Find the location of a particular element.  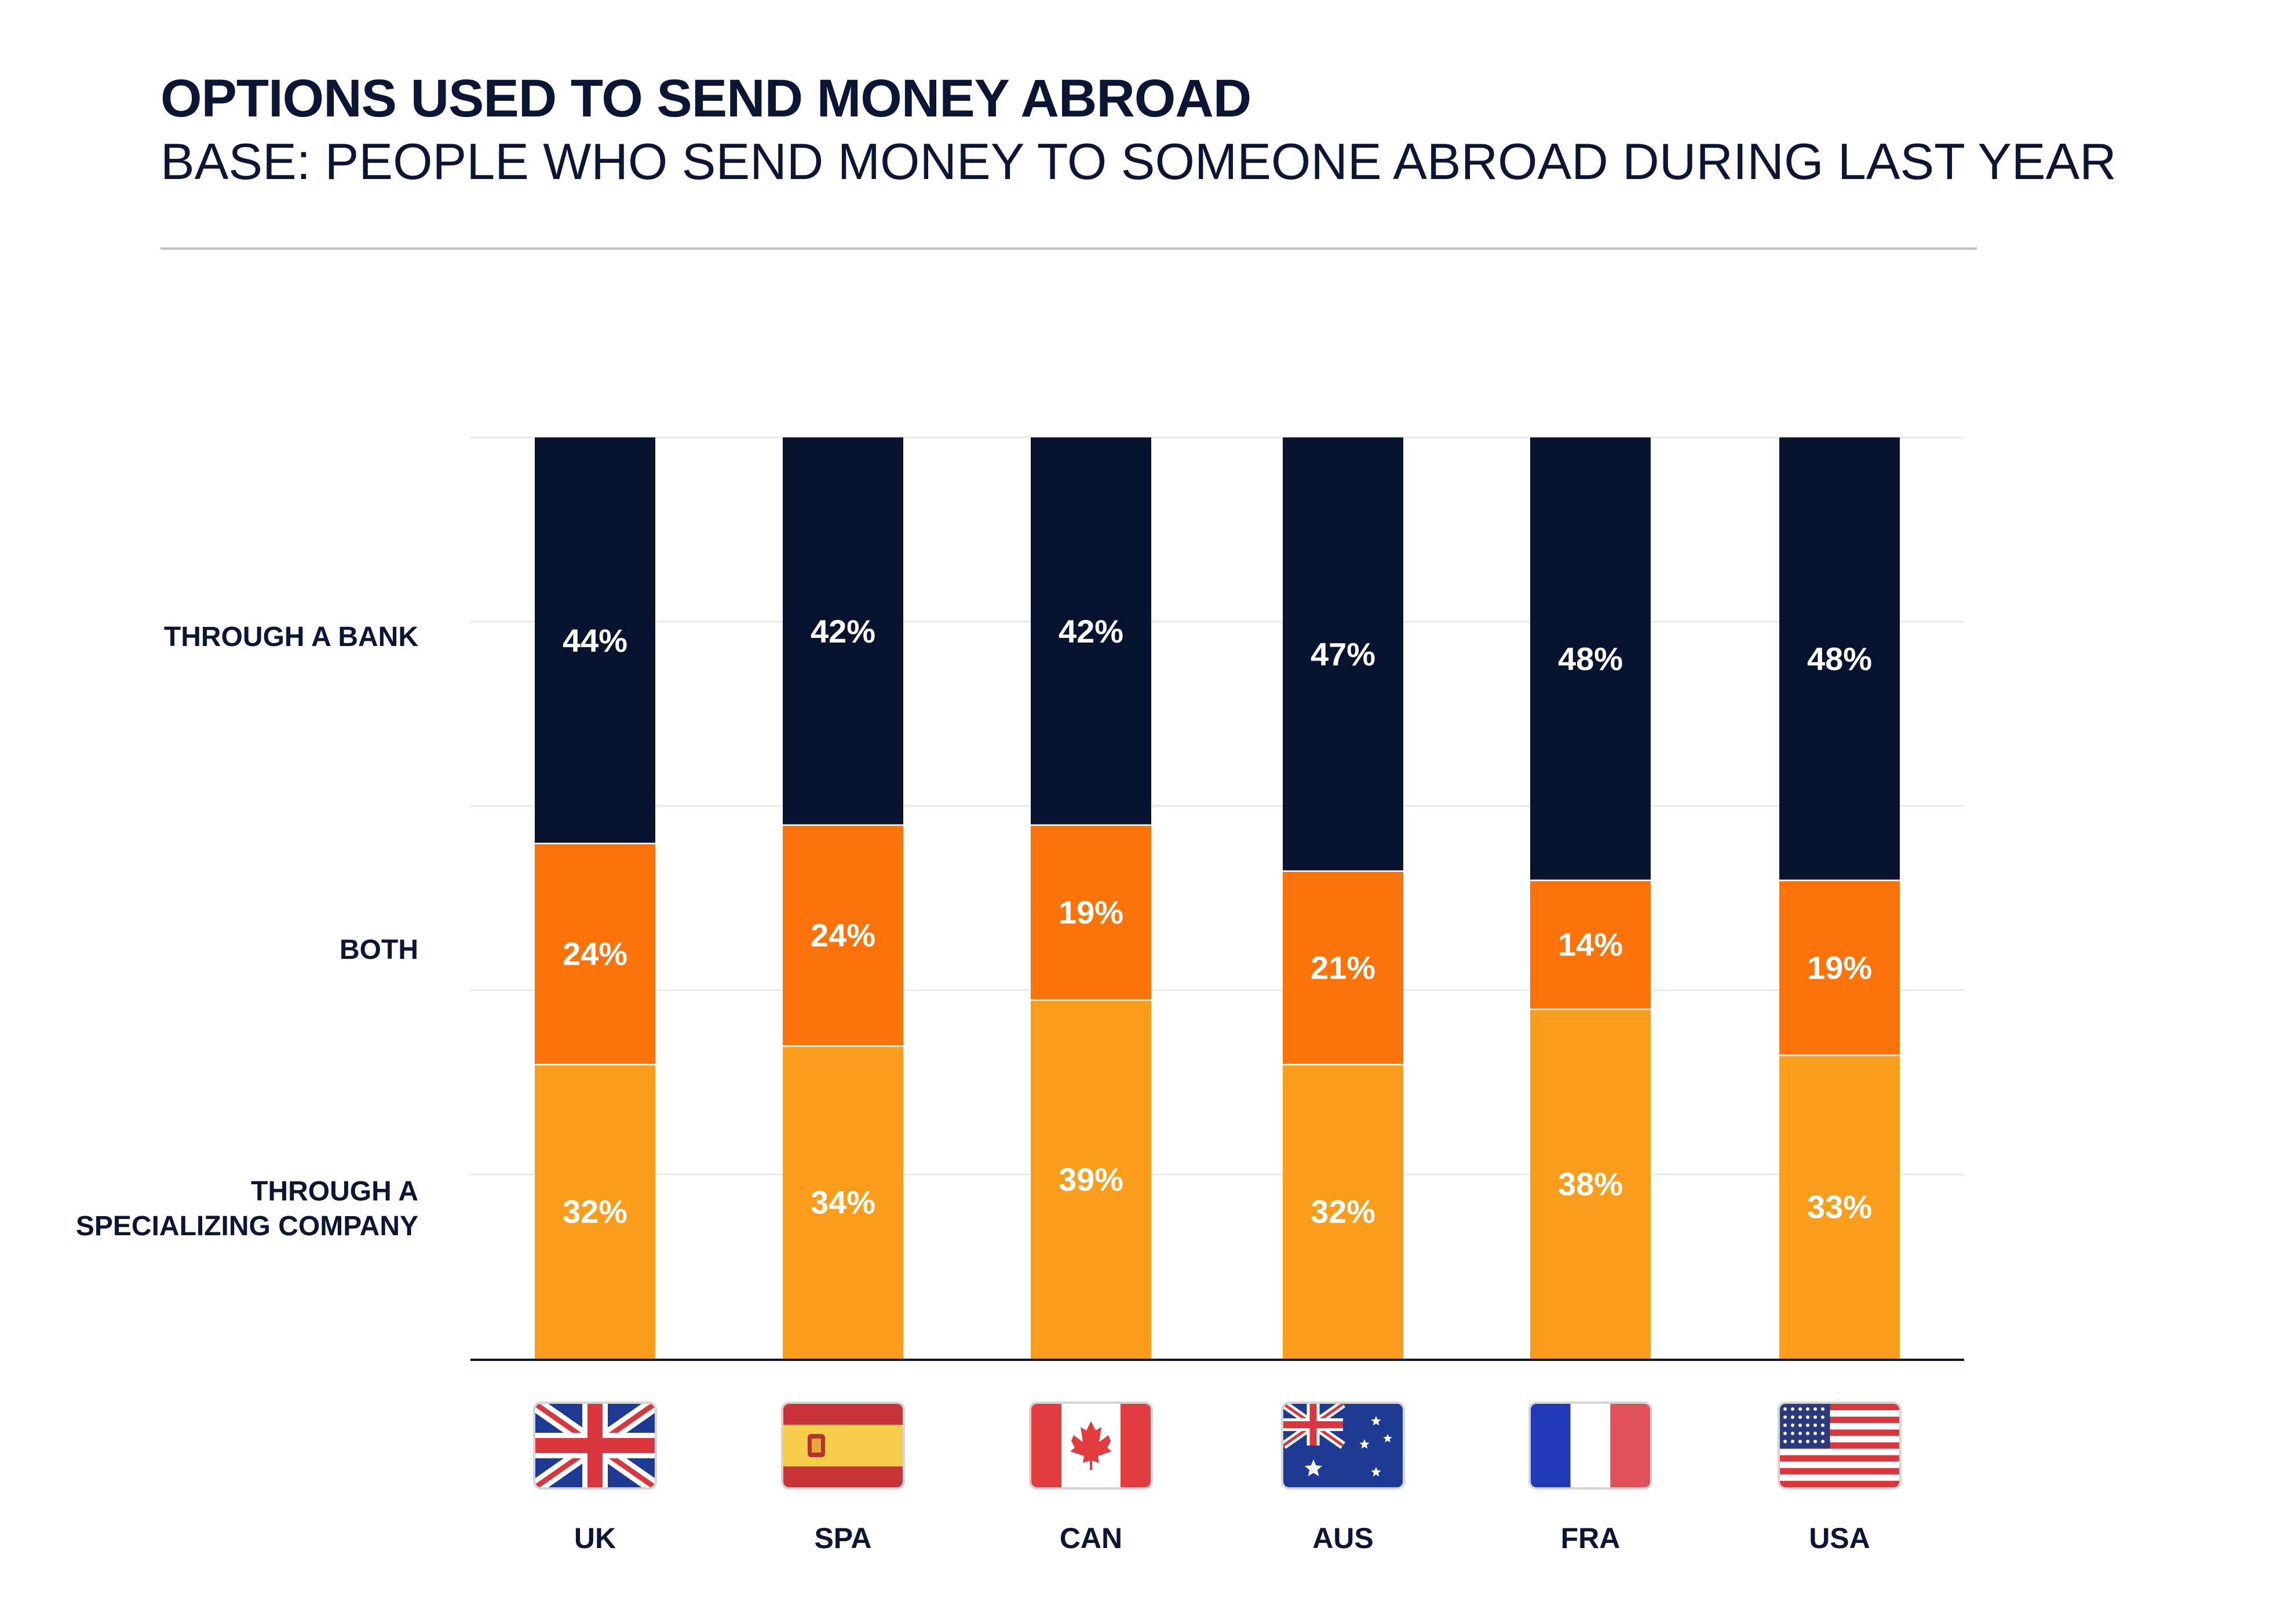

bar-stack-usa: 33% 19% 48% is located at coordinates (1839, 898).